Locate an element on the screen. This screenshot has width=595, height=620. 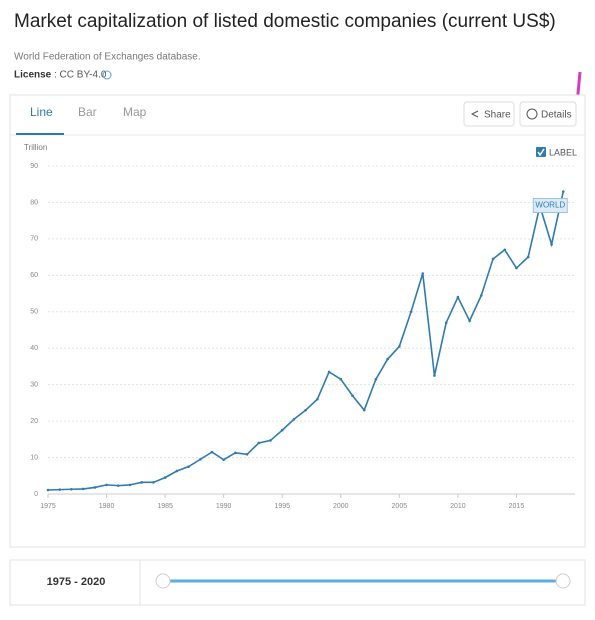
x-tick-label: 2000 is located at coordinates (341, 506).